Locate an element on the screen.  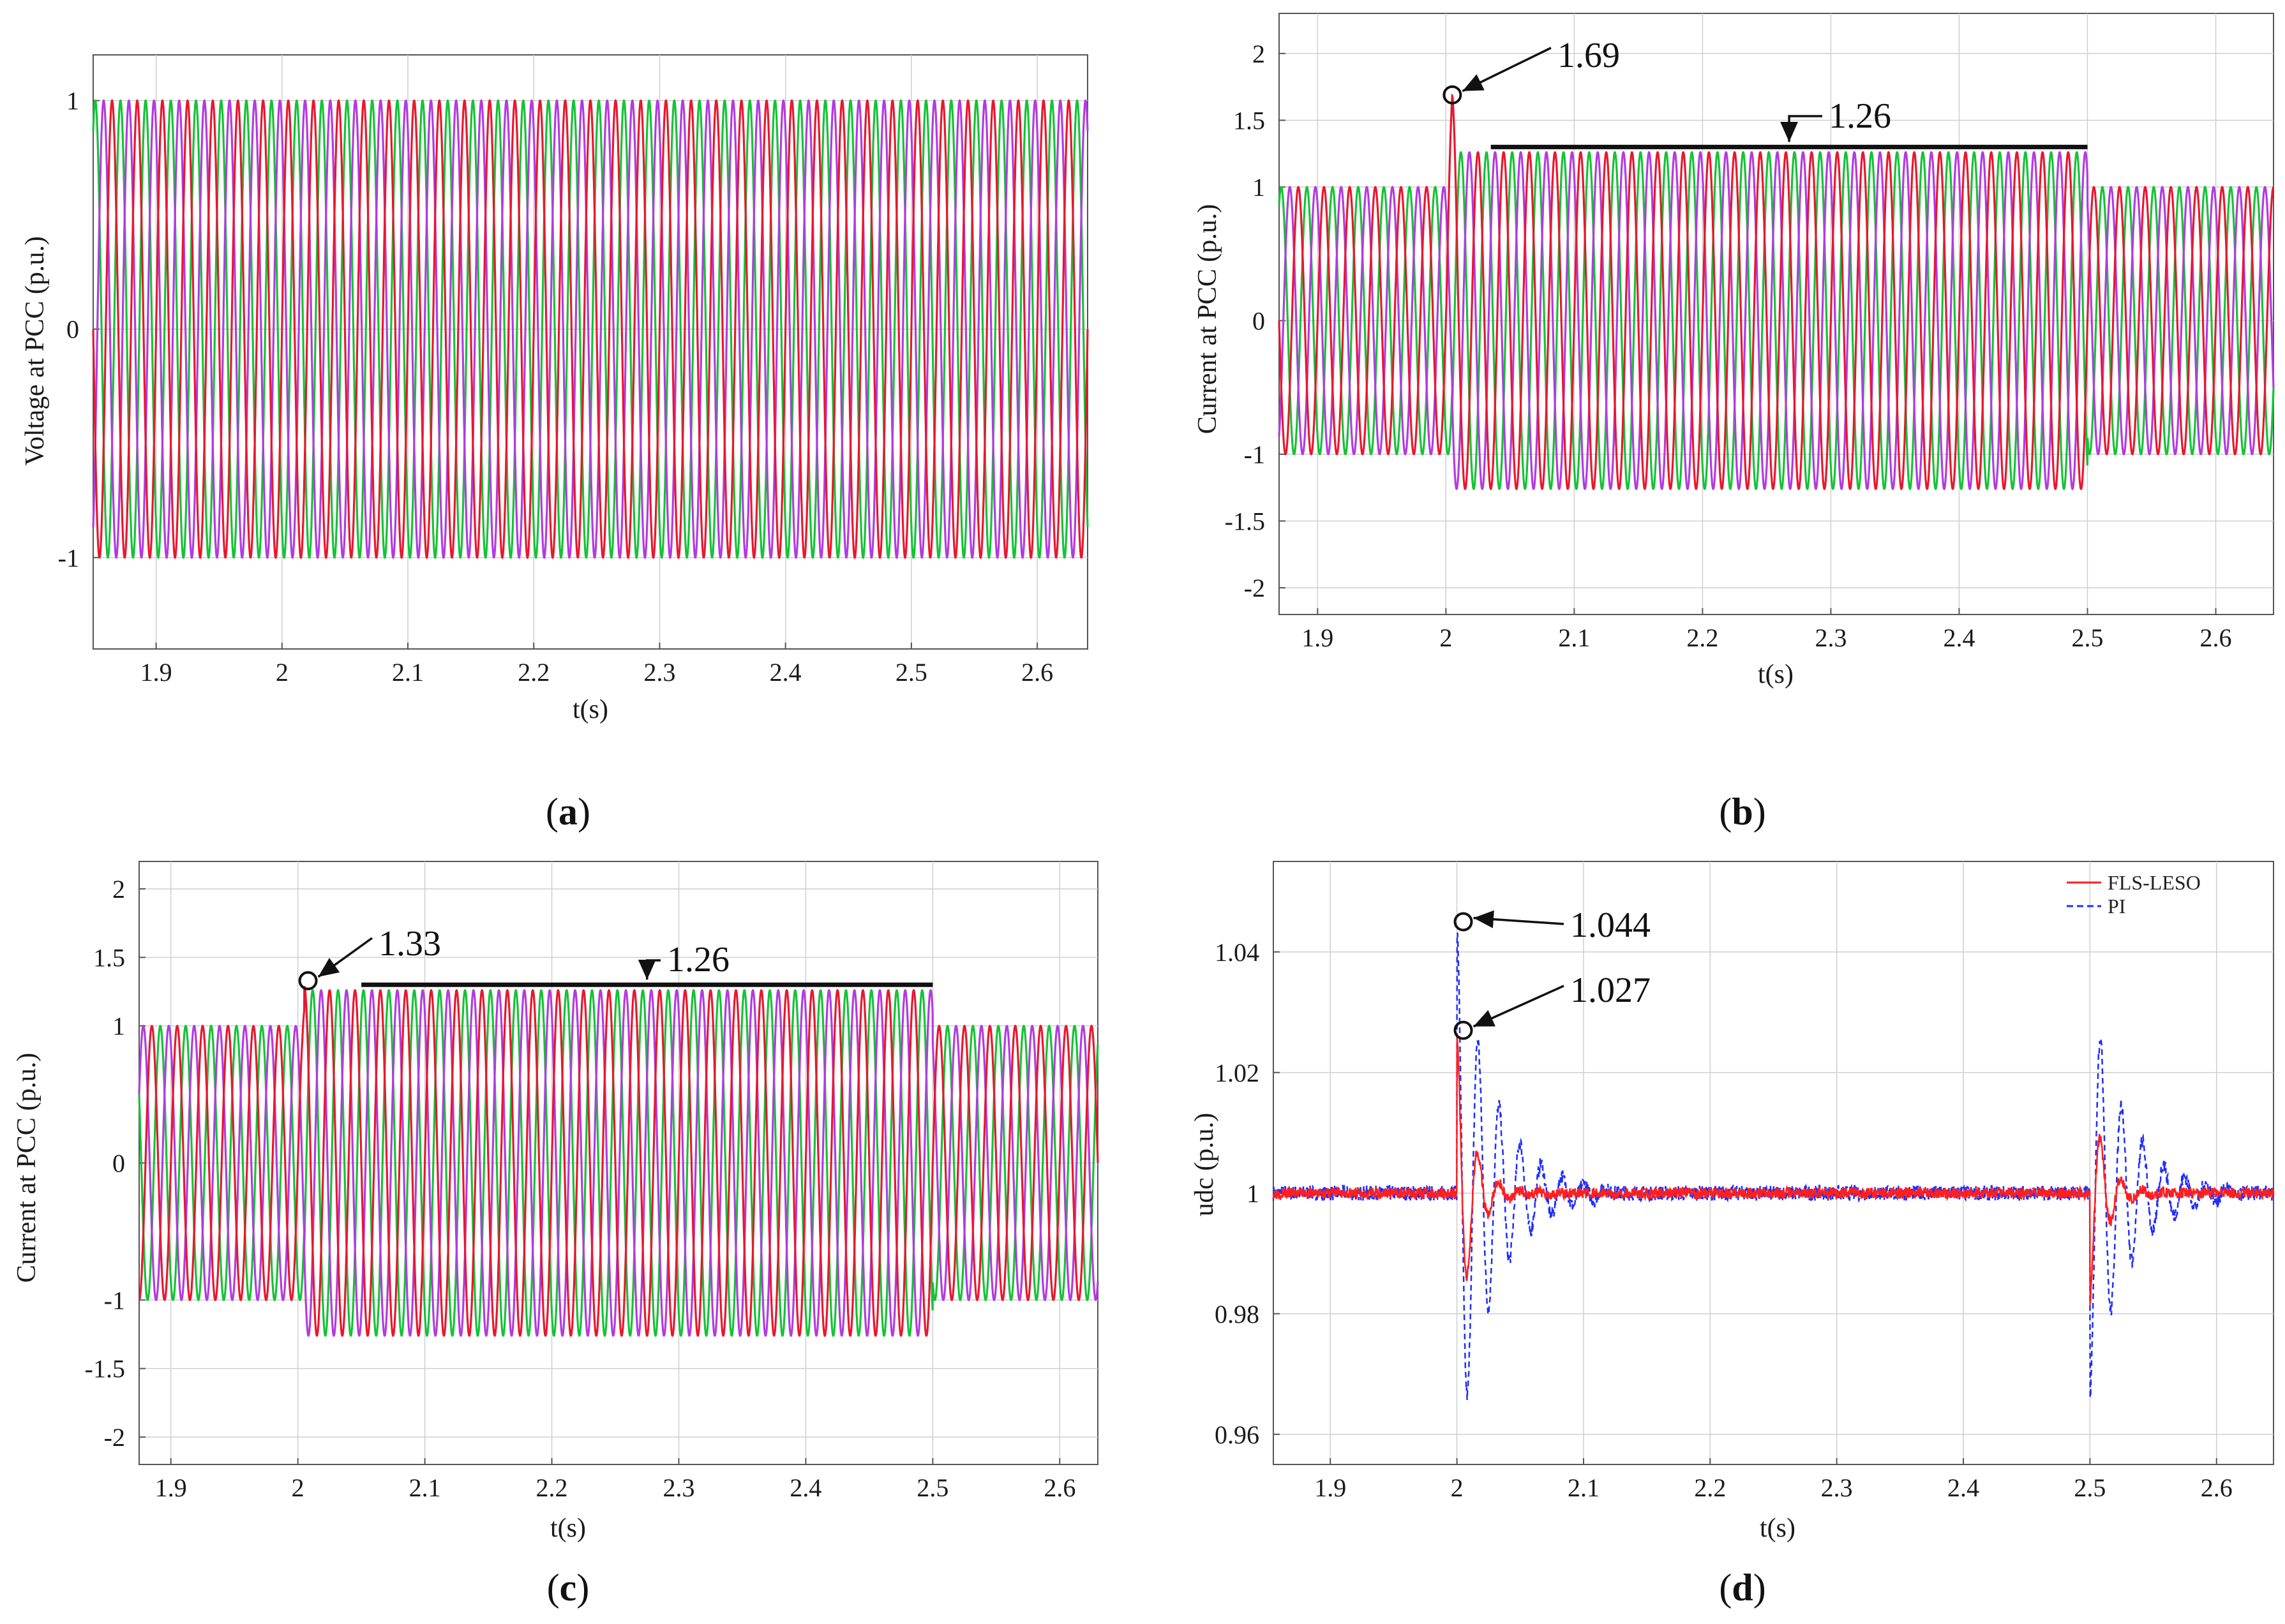
chart-b-annotation-steady: 1.26 is located at coordinates (1860, 116).